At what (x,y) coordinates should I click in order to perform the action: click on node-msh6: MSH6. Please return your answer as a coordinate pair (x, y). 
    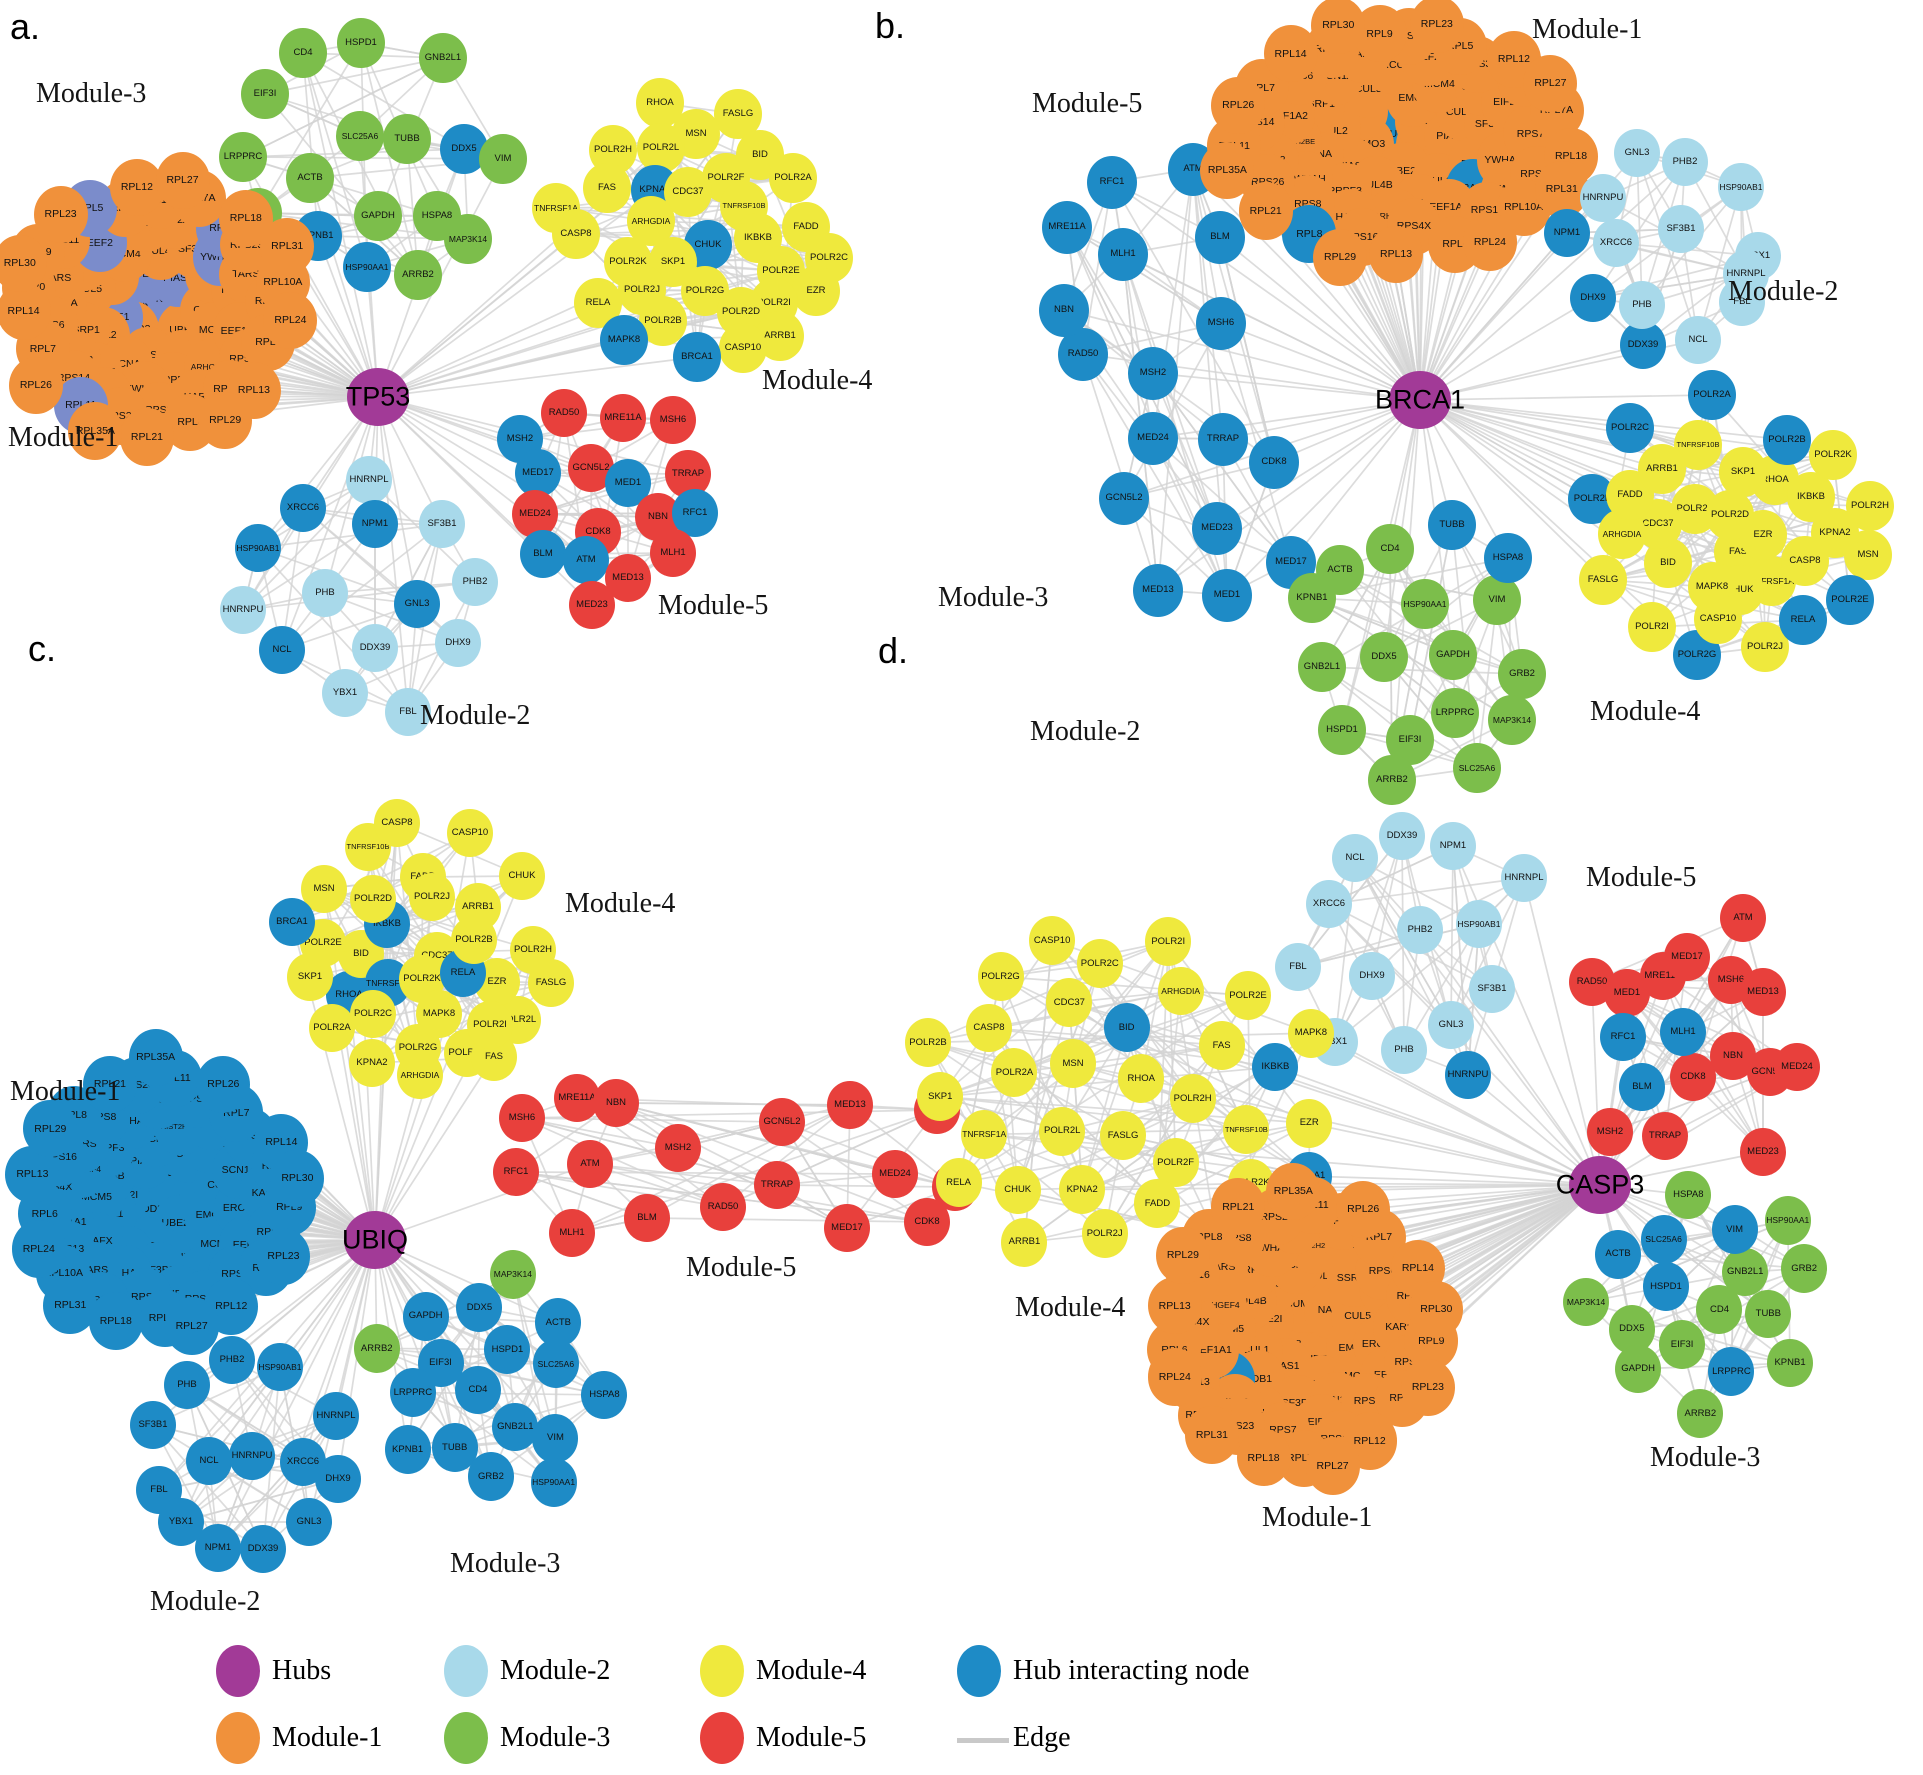
    Looking at the image, I should click on (673, 420).